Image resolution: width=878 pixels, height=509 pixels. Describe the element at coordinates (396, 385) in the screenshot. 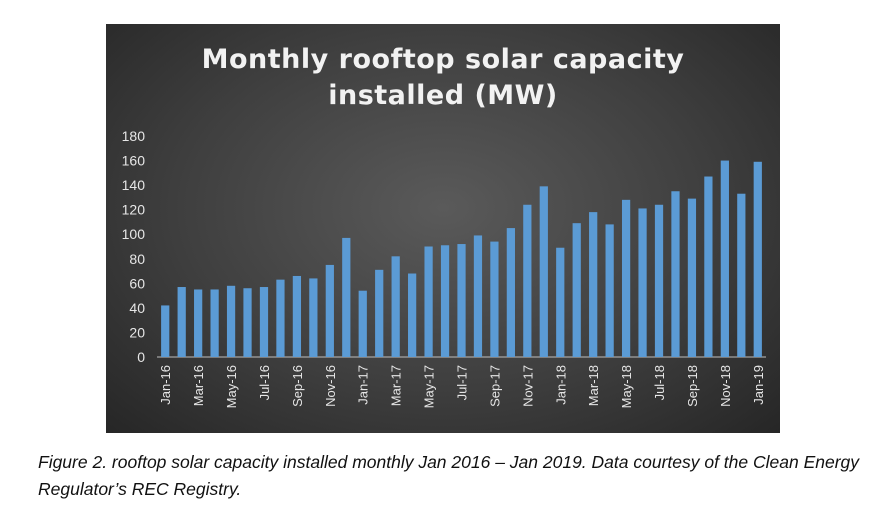

I see `x-tick-label: Mar-17` at that location.